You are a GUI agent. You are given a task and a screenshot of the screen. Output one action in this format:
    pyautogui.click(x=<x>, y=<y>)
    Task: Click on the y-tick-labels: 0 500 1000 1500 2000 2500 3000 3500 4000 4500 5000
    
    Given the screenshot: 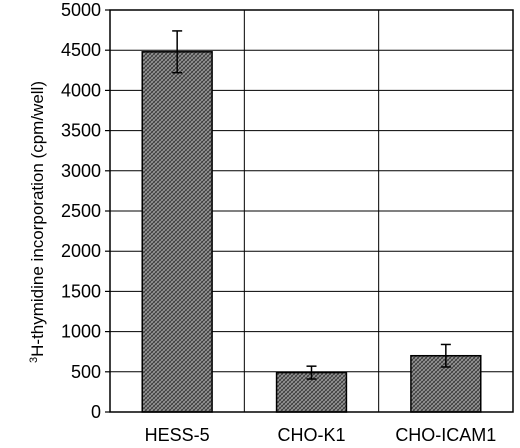 What is the action you would take?
    pyautogui.click(x=81, y=211)
    